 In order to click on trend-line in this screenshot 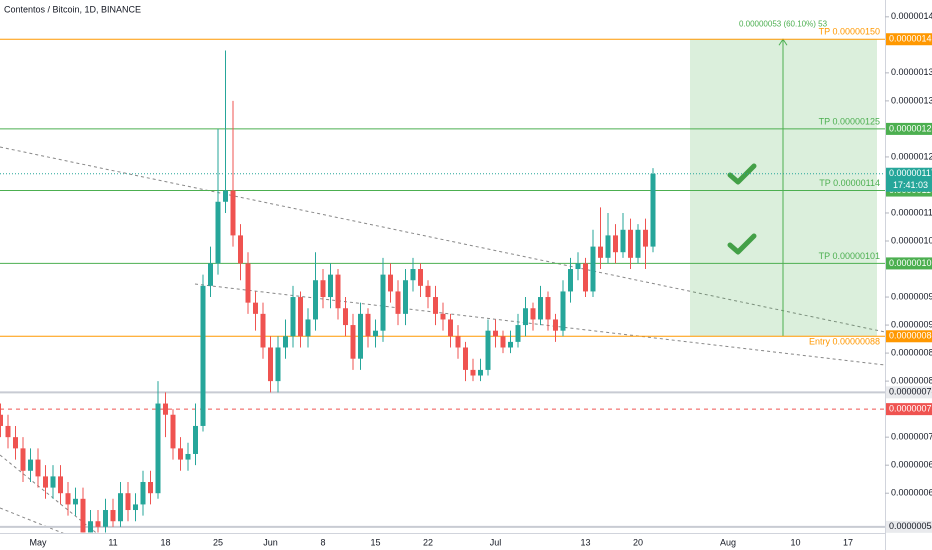, I will do `click(539, 324)`.